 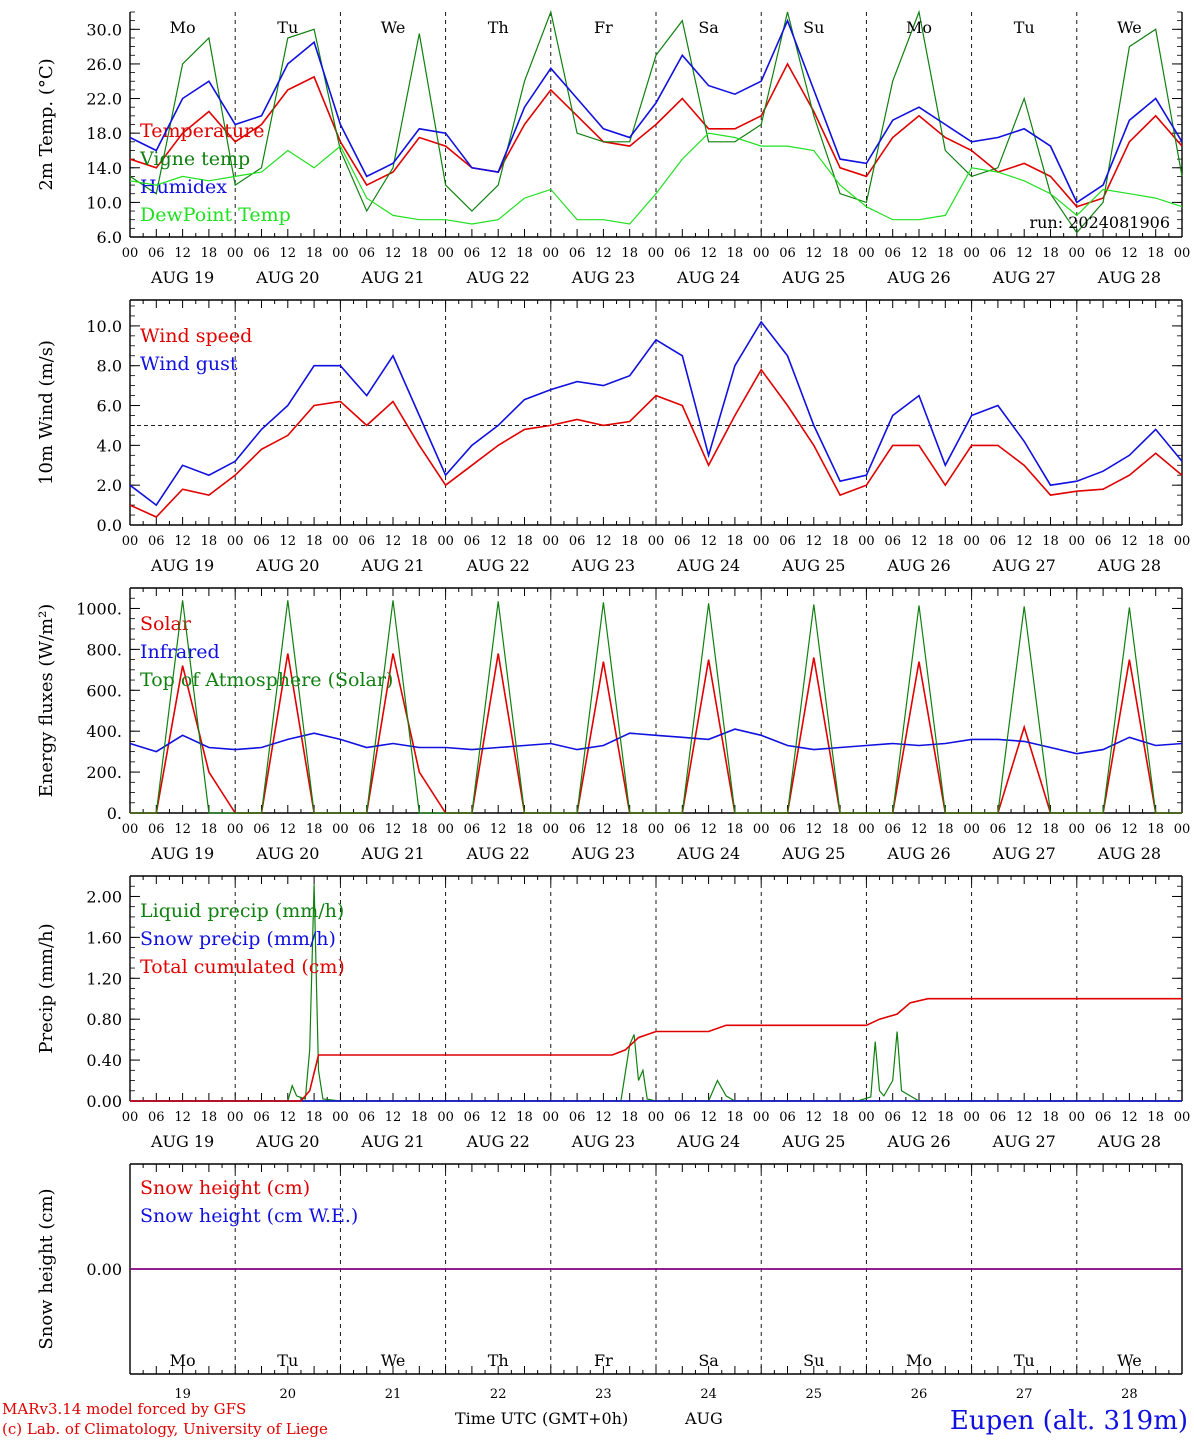 What do you see at coordinates (813, 1360) in the screenshot?
I see `day-name-bottom: Su` at bounding box center [813, 1360].